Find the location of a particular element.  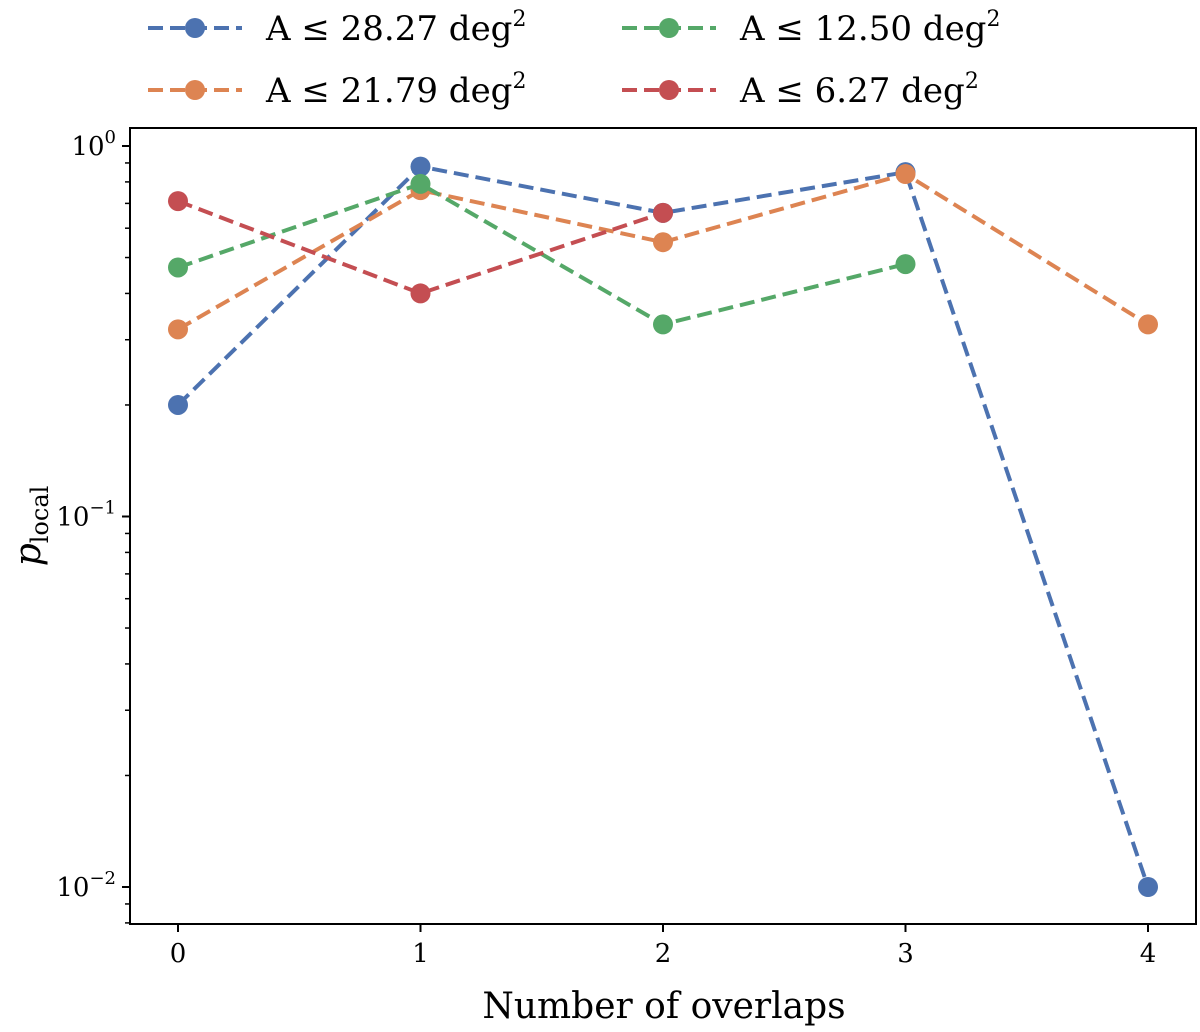

y-axis-label-sub: local is located at coordinates (40, 515).